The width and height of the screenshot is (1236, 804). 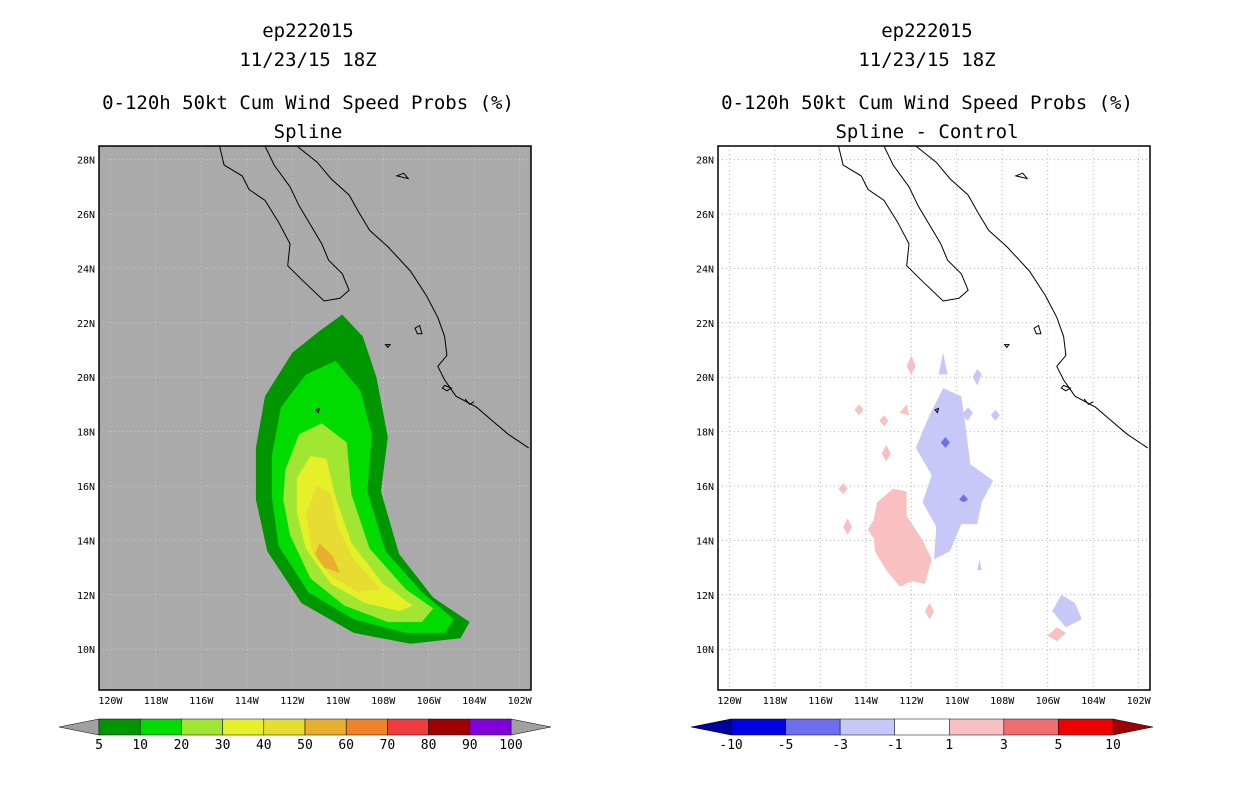 What do you see at coordinates (967, 414) in the screenshot?
I see `contour-level--3-3` at bounding box center [967, 414].